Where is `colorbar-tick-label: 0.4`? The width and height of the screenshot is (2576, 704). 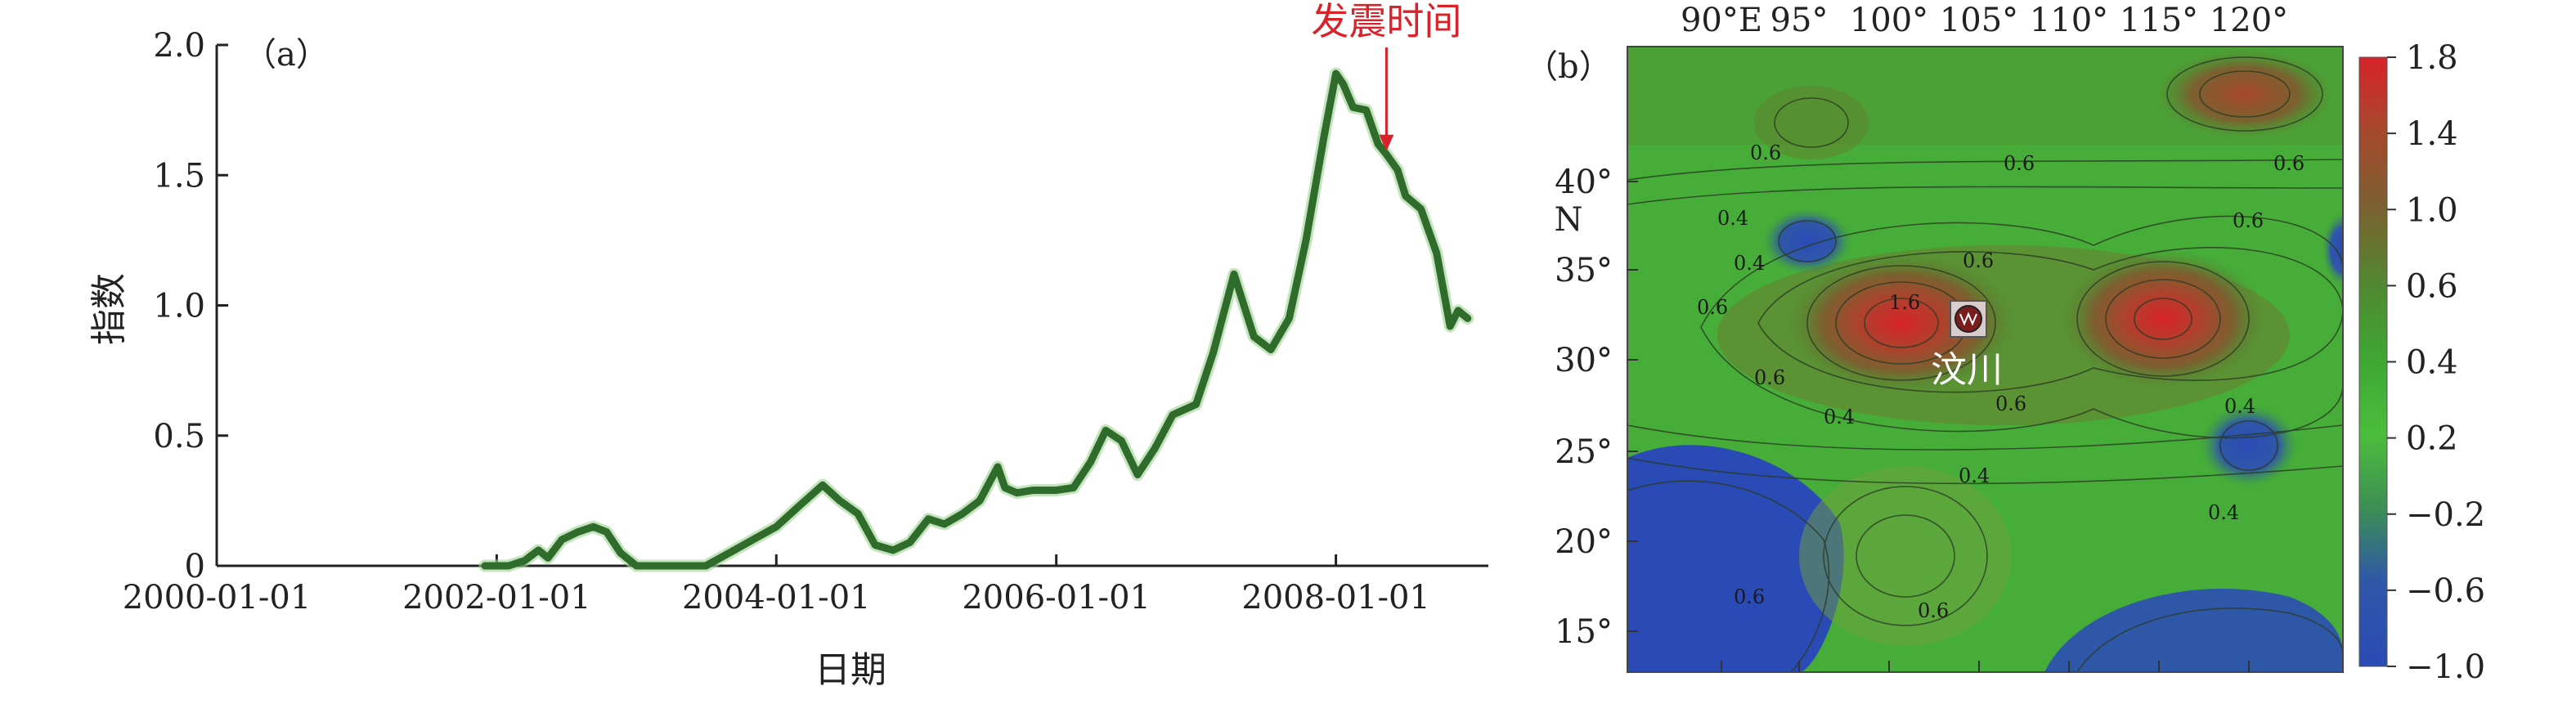
colorbar-tick-label: 0.4 is located at coordinates (2432, 363).